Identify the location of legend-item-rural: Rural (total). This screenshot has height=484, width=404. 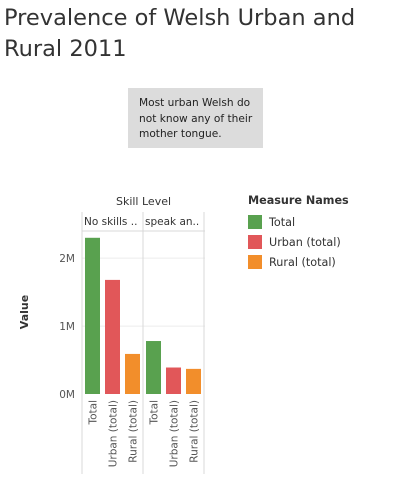
(318, 262).